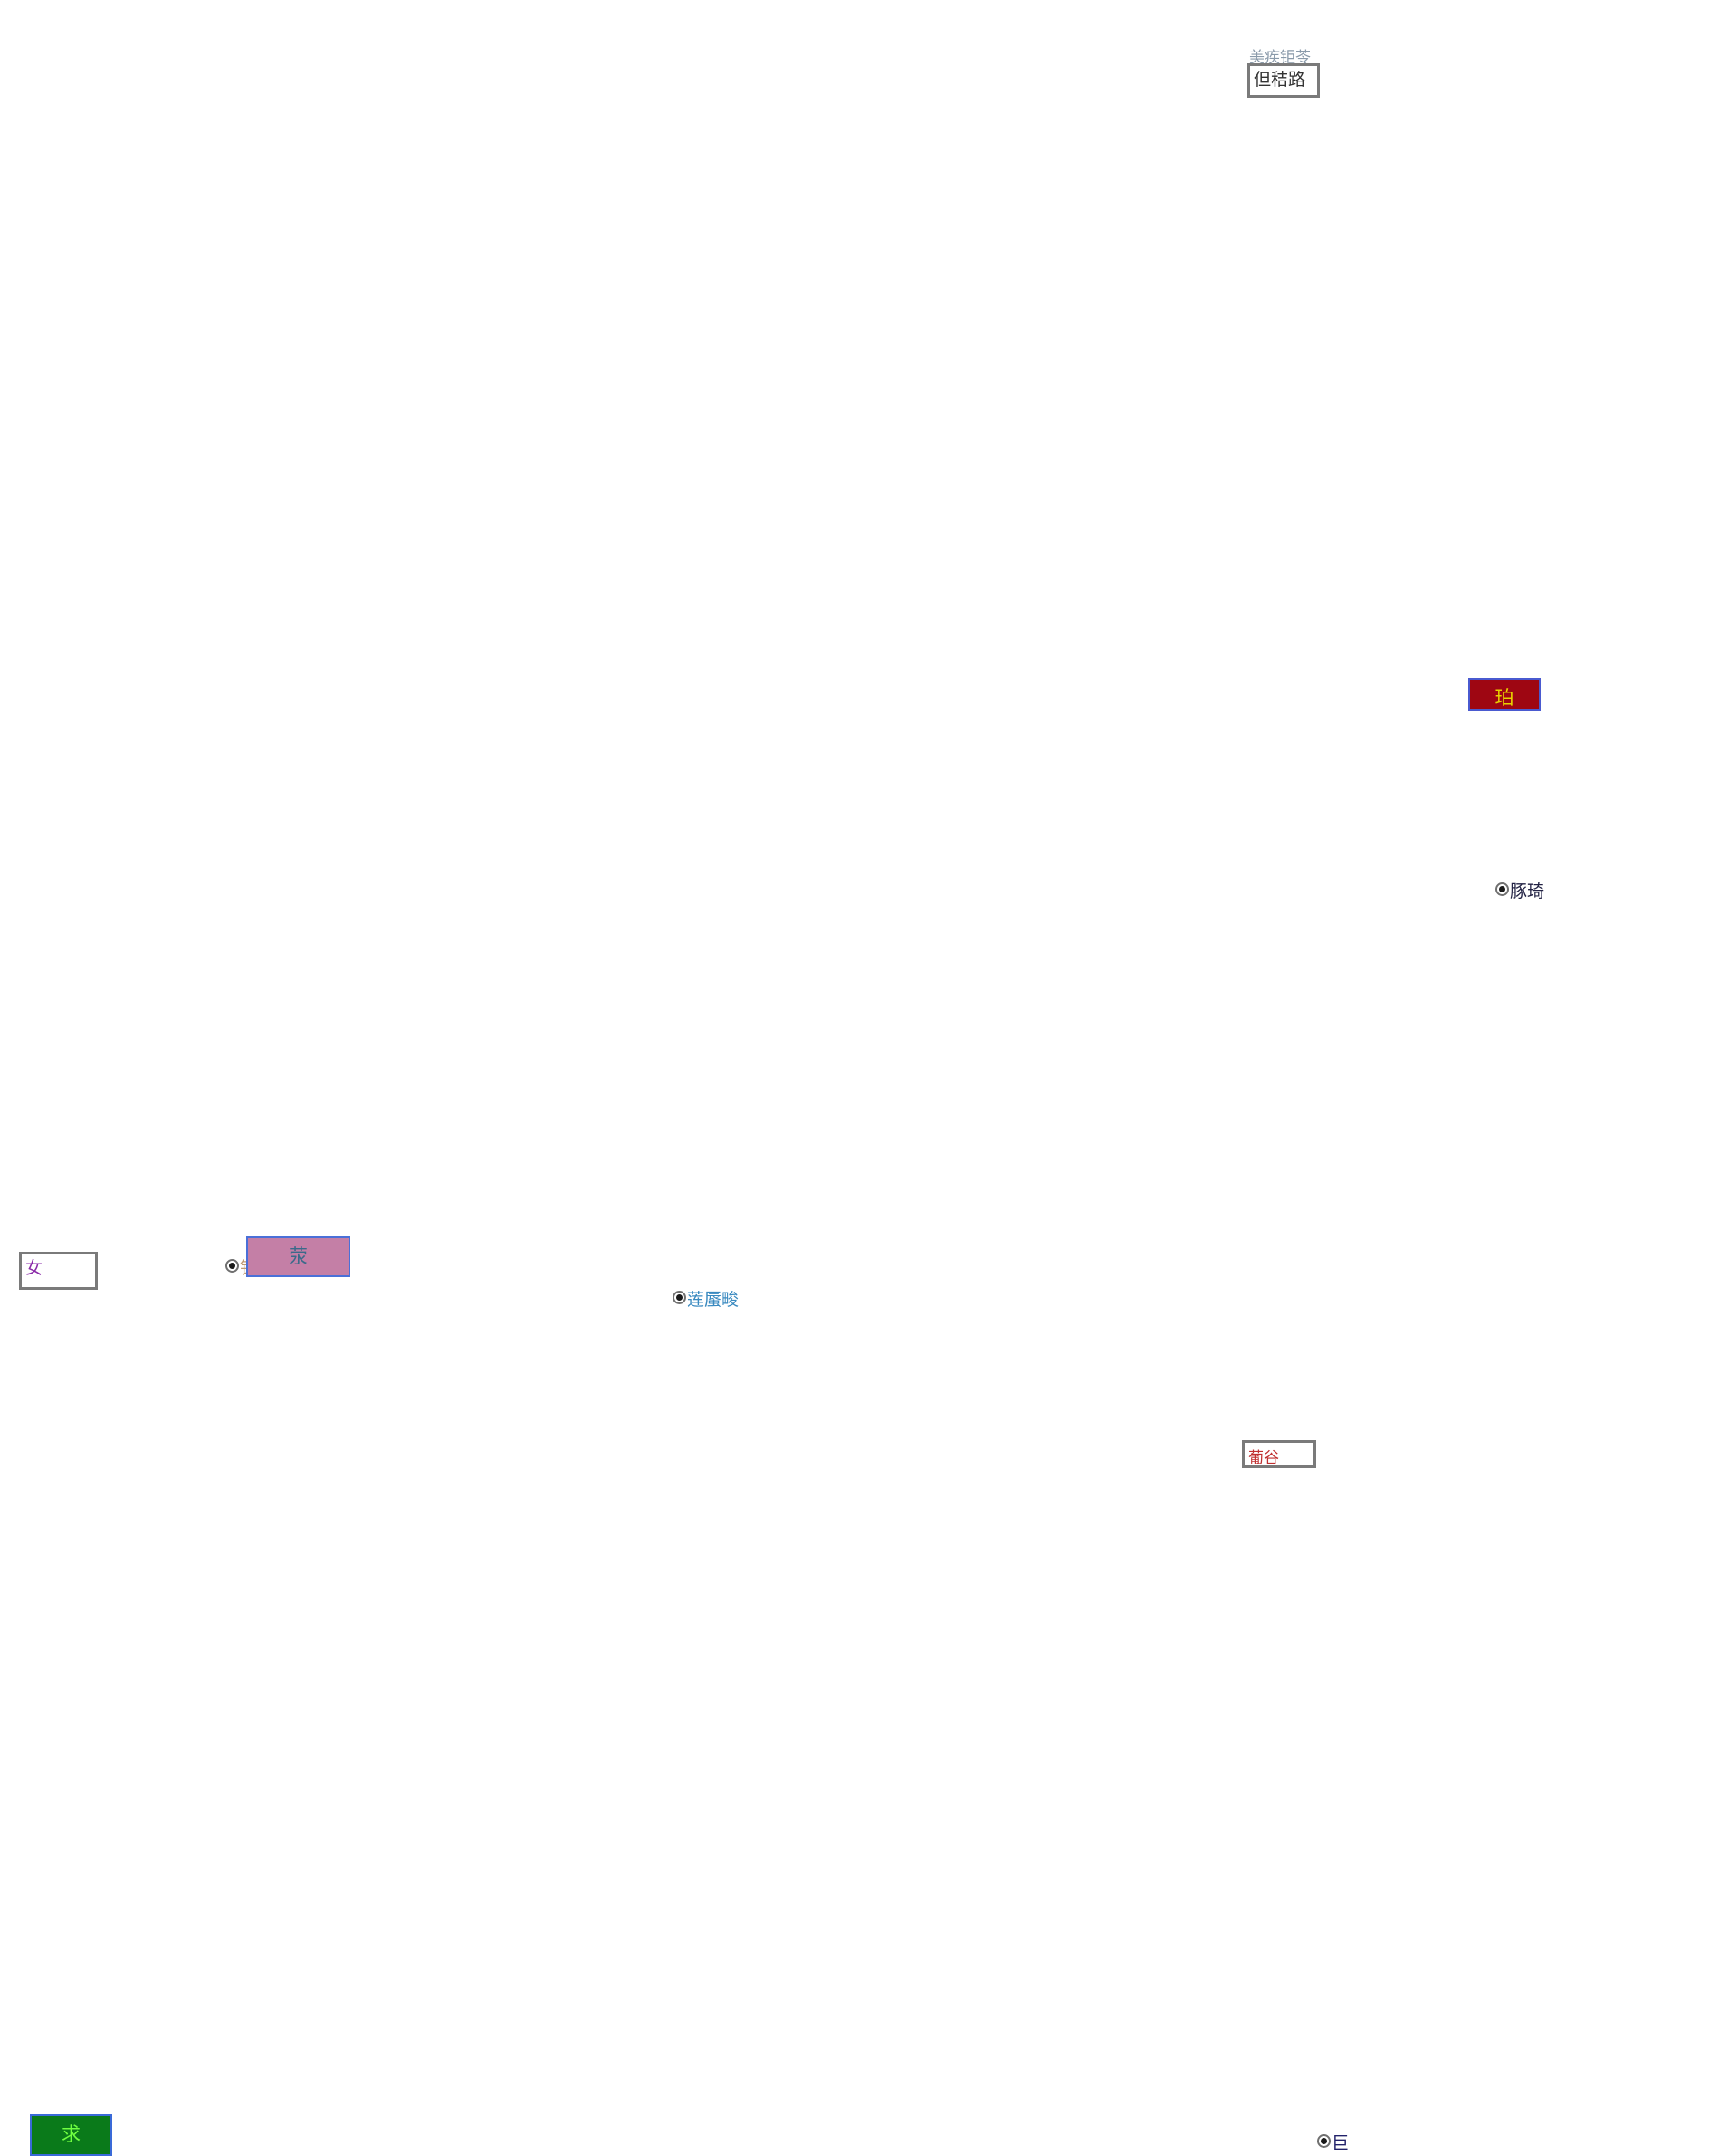  Describe the element at coordinates (298, 1256) in the screenshot. I see `pink-button: 荥` at that location.